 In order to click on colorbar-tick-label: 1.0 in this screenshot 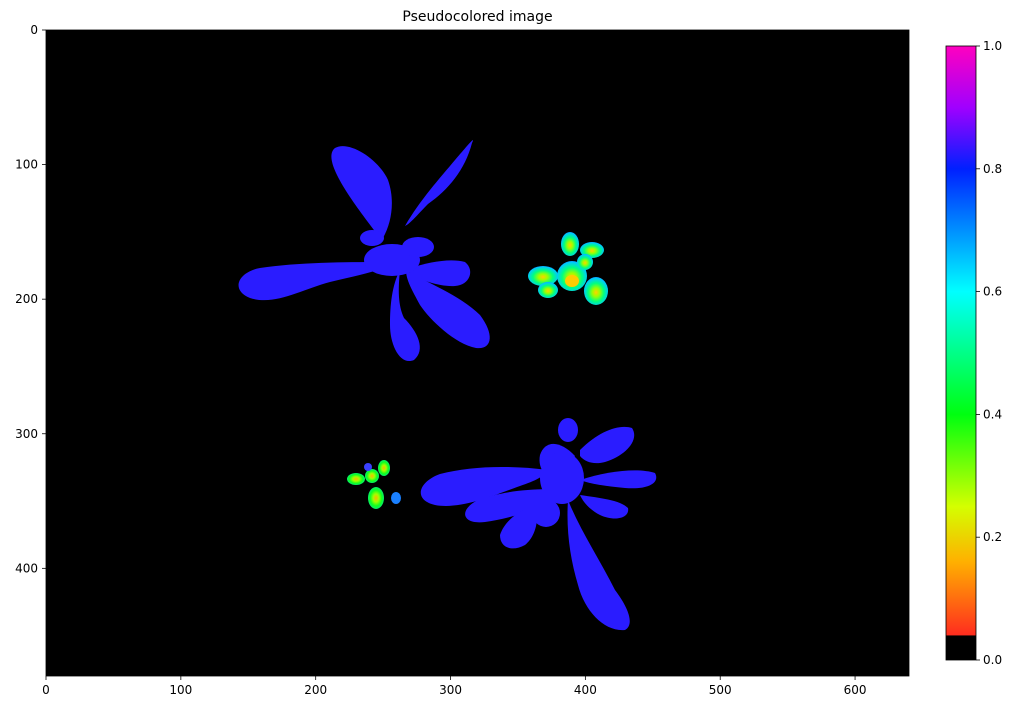, I will do `click(992, 46)`.